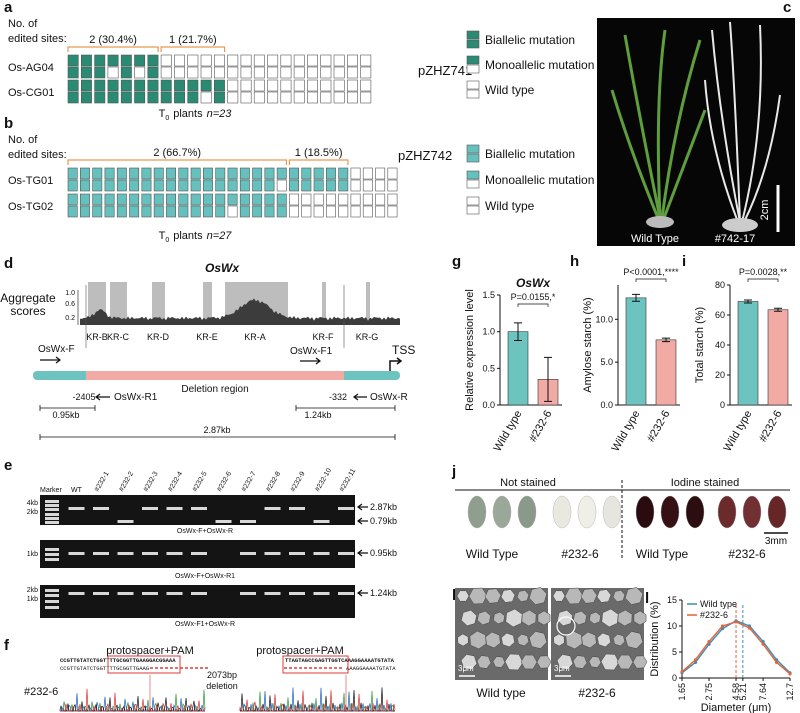 Image resolution: width=800 pixels, height=713 pixels. Describe the element at coordinates (776, 541) in the screenshot. I see `label: 3mm` at that location.